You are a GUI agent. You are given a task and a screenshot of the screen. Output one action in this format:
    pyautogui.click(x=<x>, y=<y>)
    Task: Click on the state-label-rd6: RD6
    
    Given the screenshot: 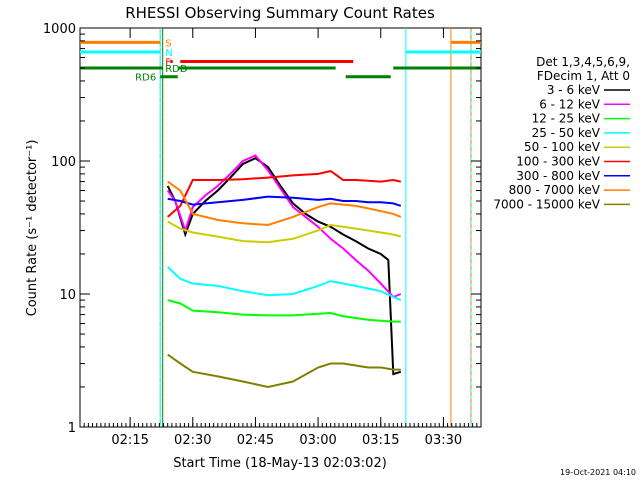 What is the action you would take?
    pyautogui.click(x=145, y=78)
    